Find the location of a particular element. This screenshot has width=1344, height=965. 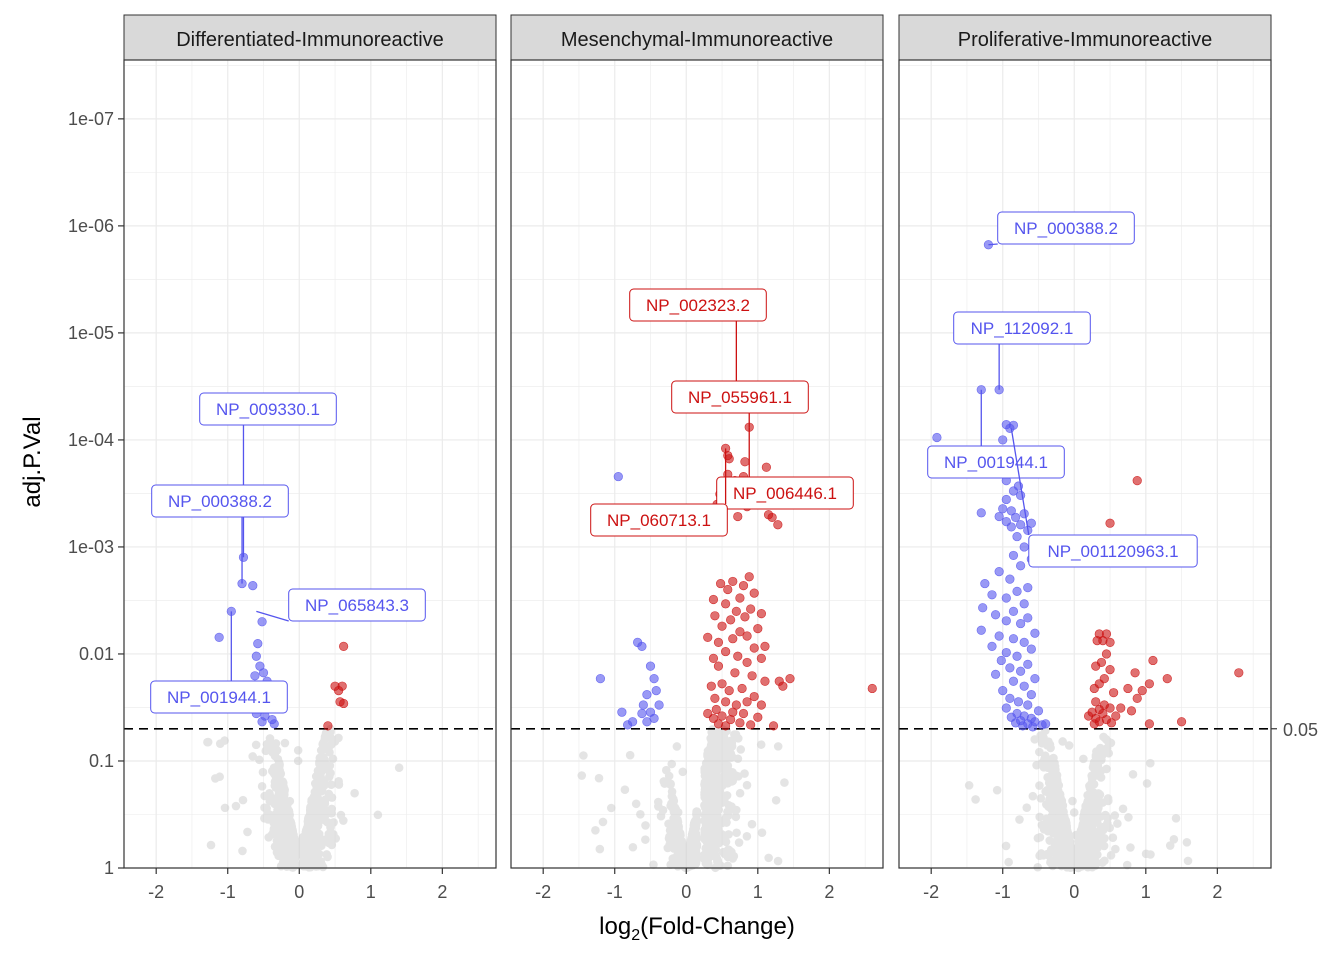

y-tick-label: 1e-07 is located at coordinates (91, 119).